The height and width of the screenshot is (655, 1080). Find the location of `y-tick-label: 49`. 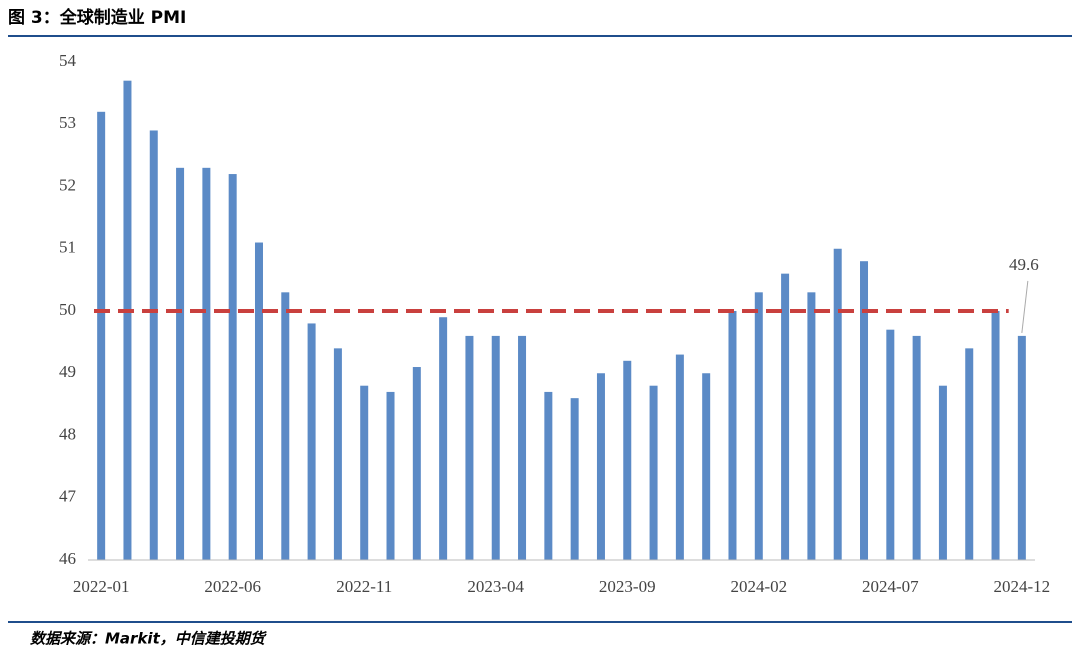

y-tick-label: 49 is located at coordinates (67, 371).